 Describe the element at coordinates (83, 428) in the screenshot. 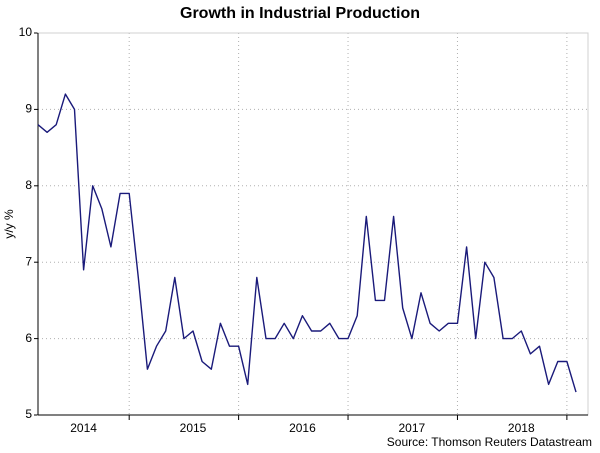

I see `x-tick-label: 2014` at that location.